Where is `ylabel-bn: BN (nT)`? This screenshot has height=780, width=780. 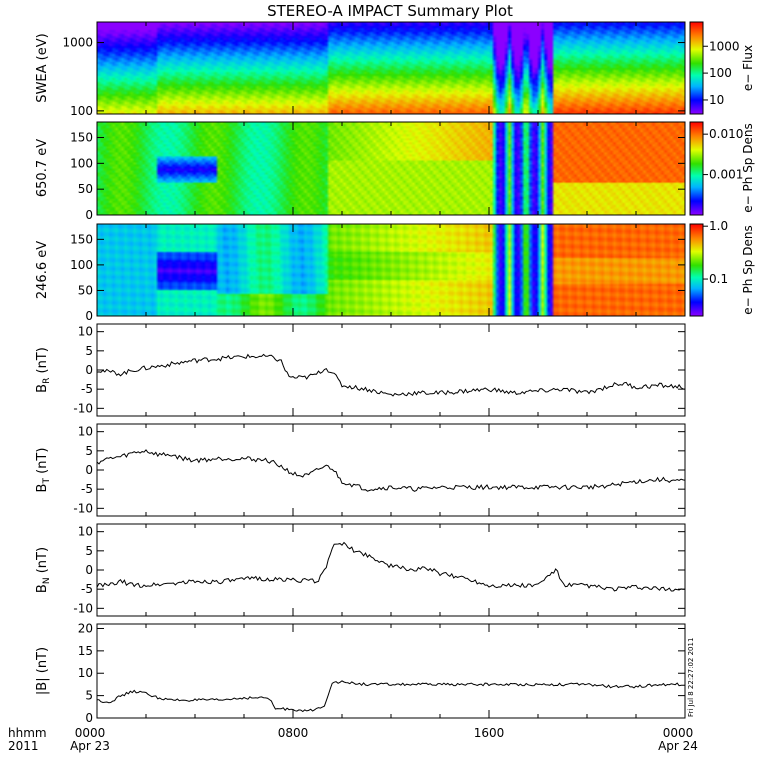 ylabel-bn: BN (nT) is located at coordinates (43, 570).